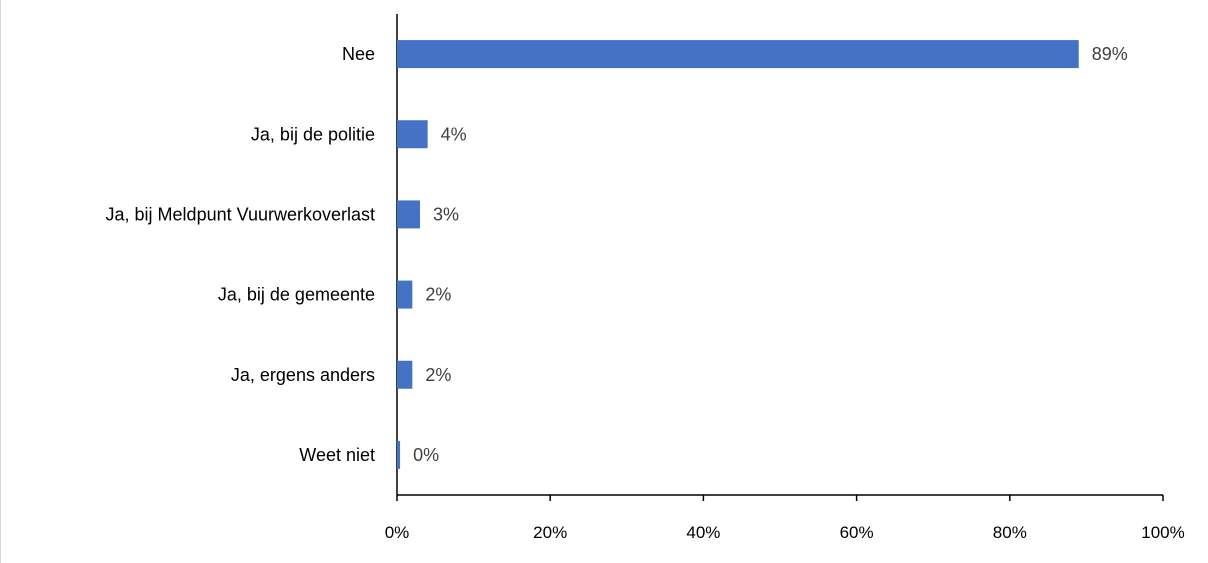 The image size is (1208, 563). Describe the element at coordinates (1010, 532) in the screenshot. I see `x-tick-label: 80%` at that location.